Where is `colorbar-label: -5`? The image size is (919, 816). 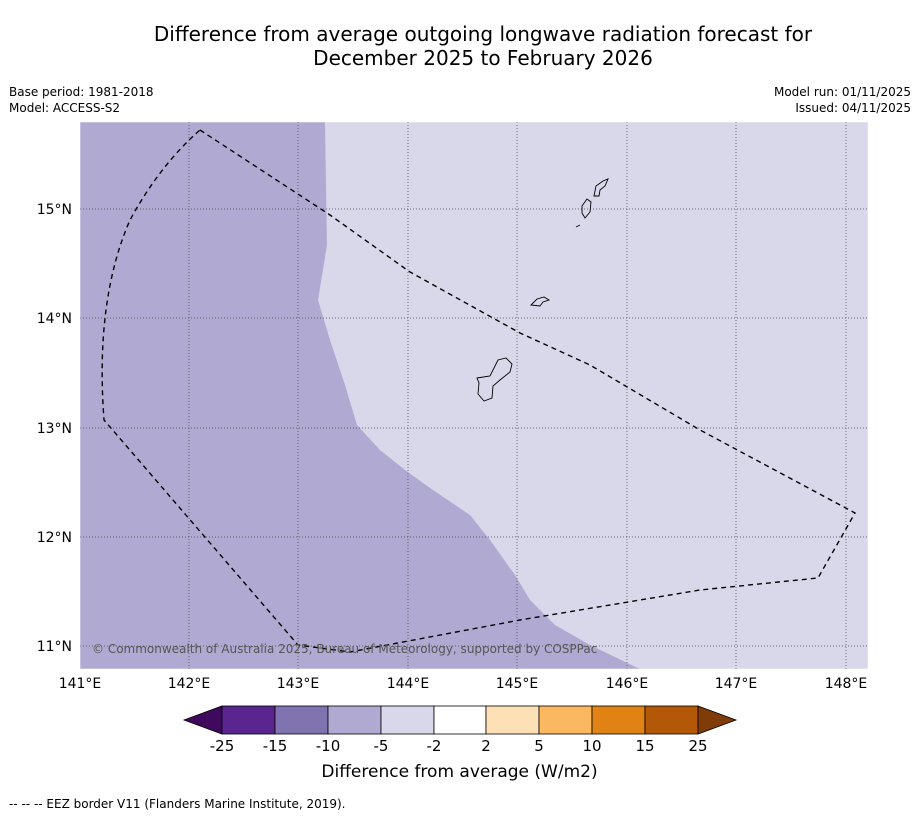
colorbar-label: -5 is located at coordinates (381, 746).